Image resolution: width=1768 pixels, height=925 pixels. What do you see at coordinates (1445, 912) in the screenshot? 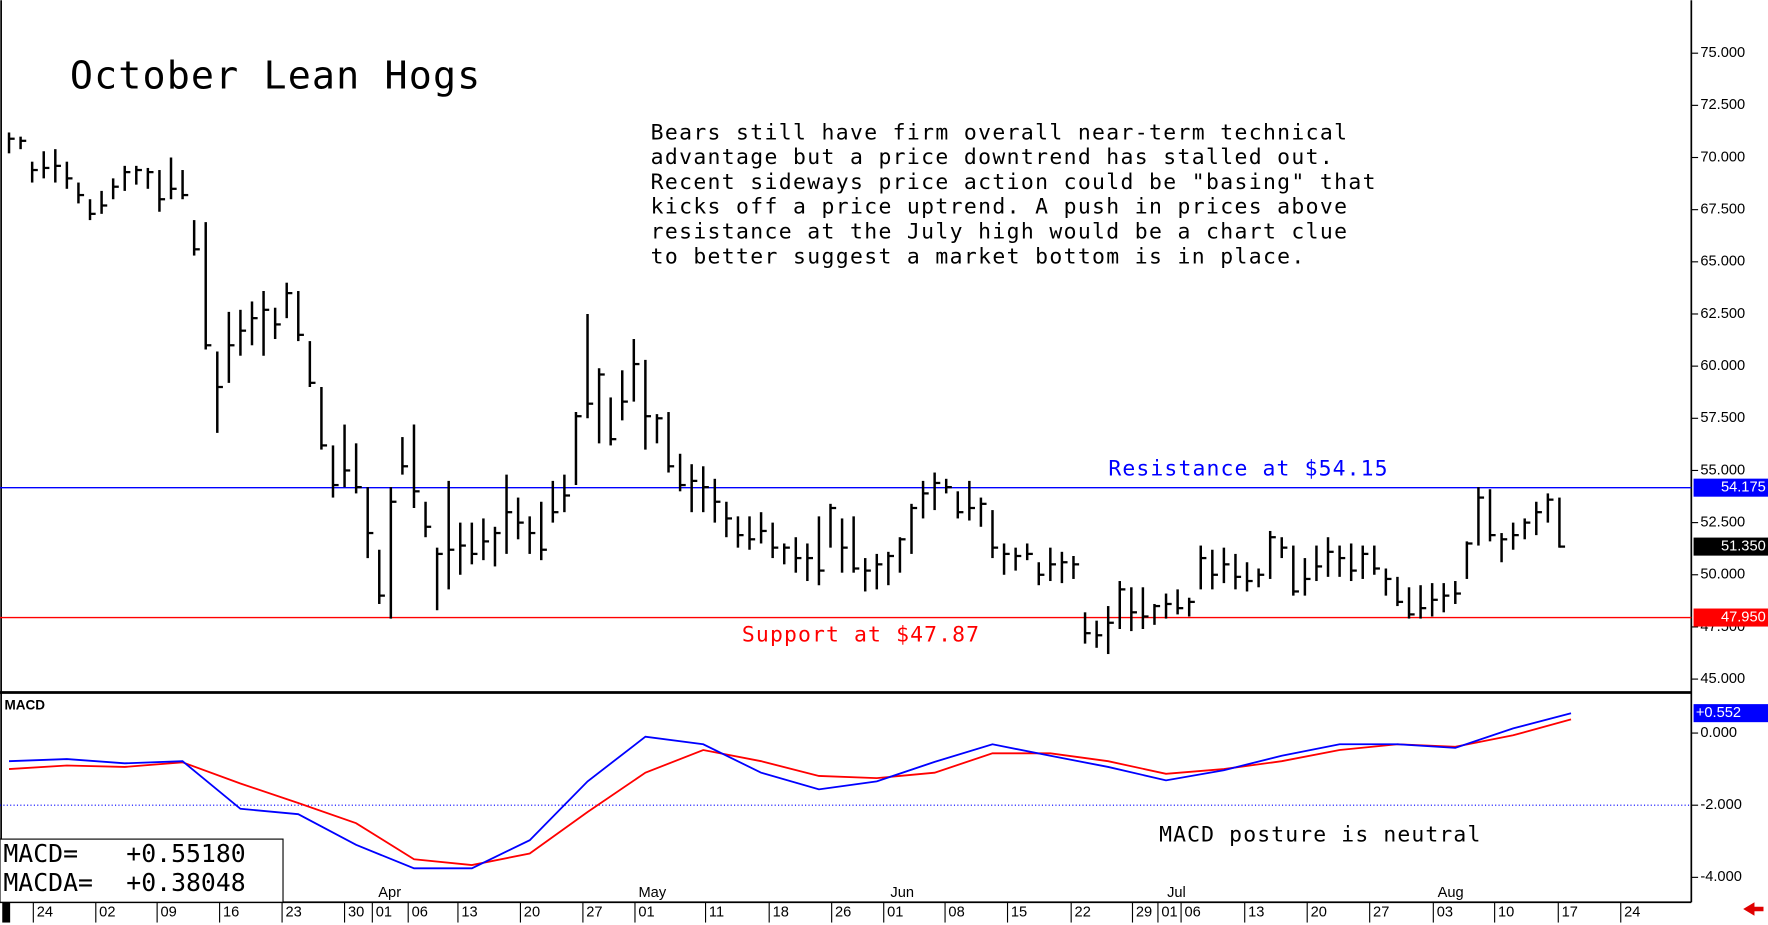
I see `x-tick-label: 03` at bounding box center [1445, 912].